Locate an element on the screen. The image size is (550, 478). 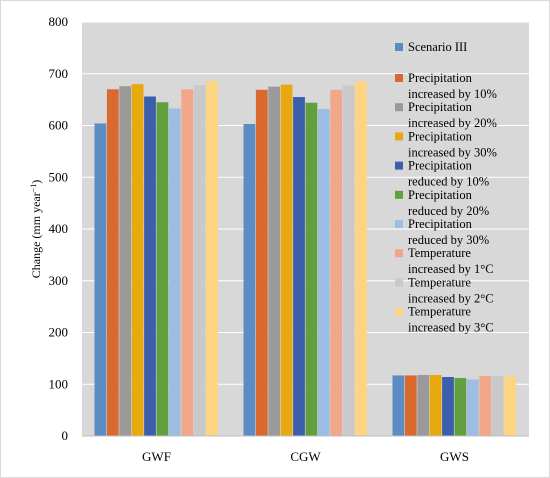
x-tick-label: CGW is located at coordinates (305, 456).